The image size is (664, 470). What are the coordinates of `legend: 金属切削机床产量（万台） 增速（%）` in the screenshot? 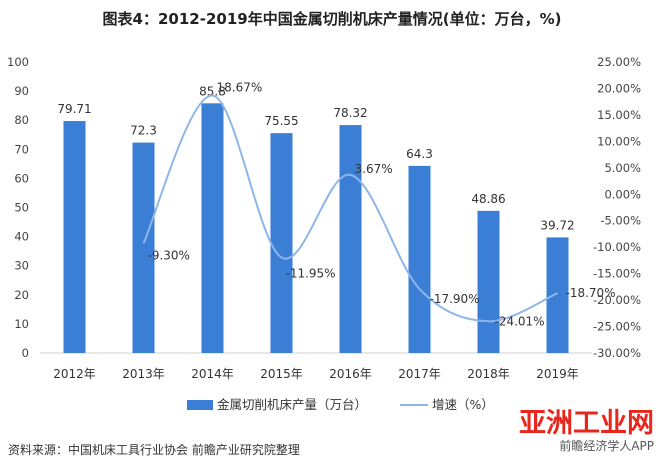 It's located at (340, 404).